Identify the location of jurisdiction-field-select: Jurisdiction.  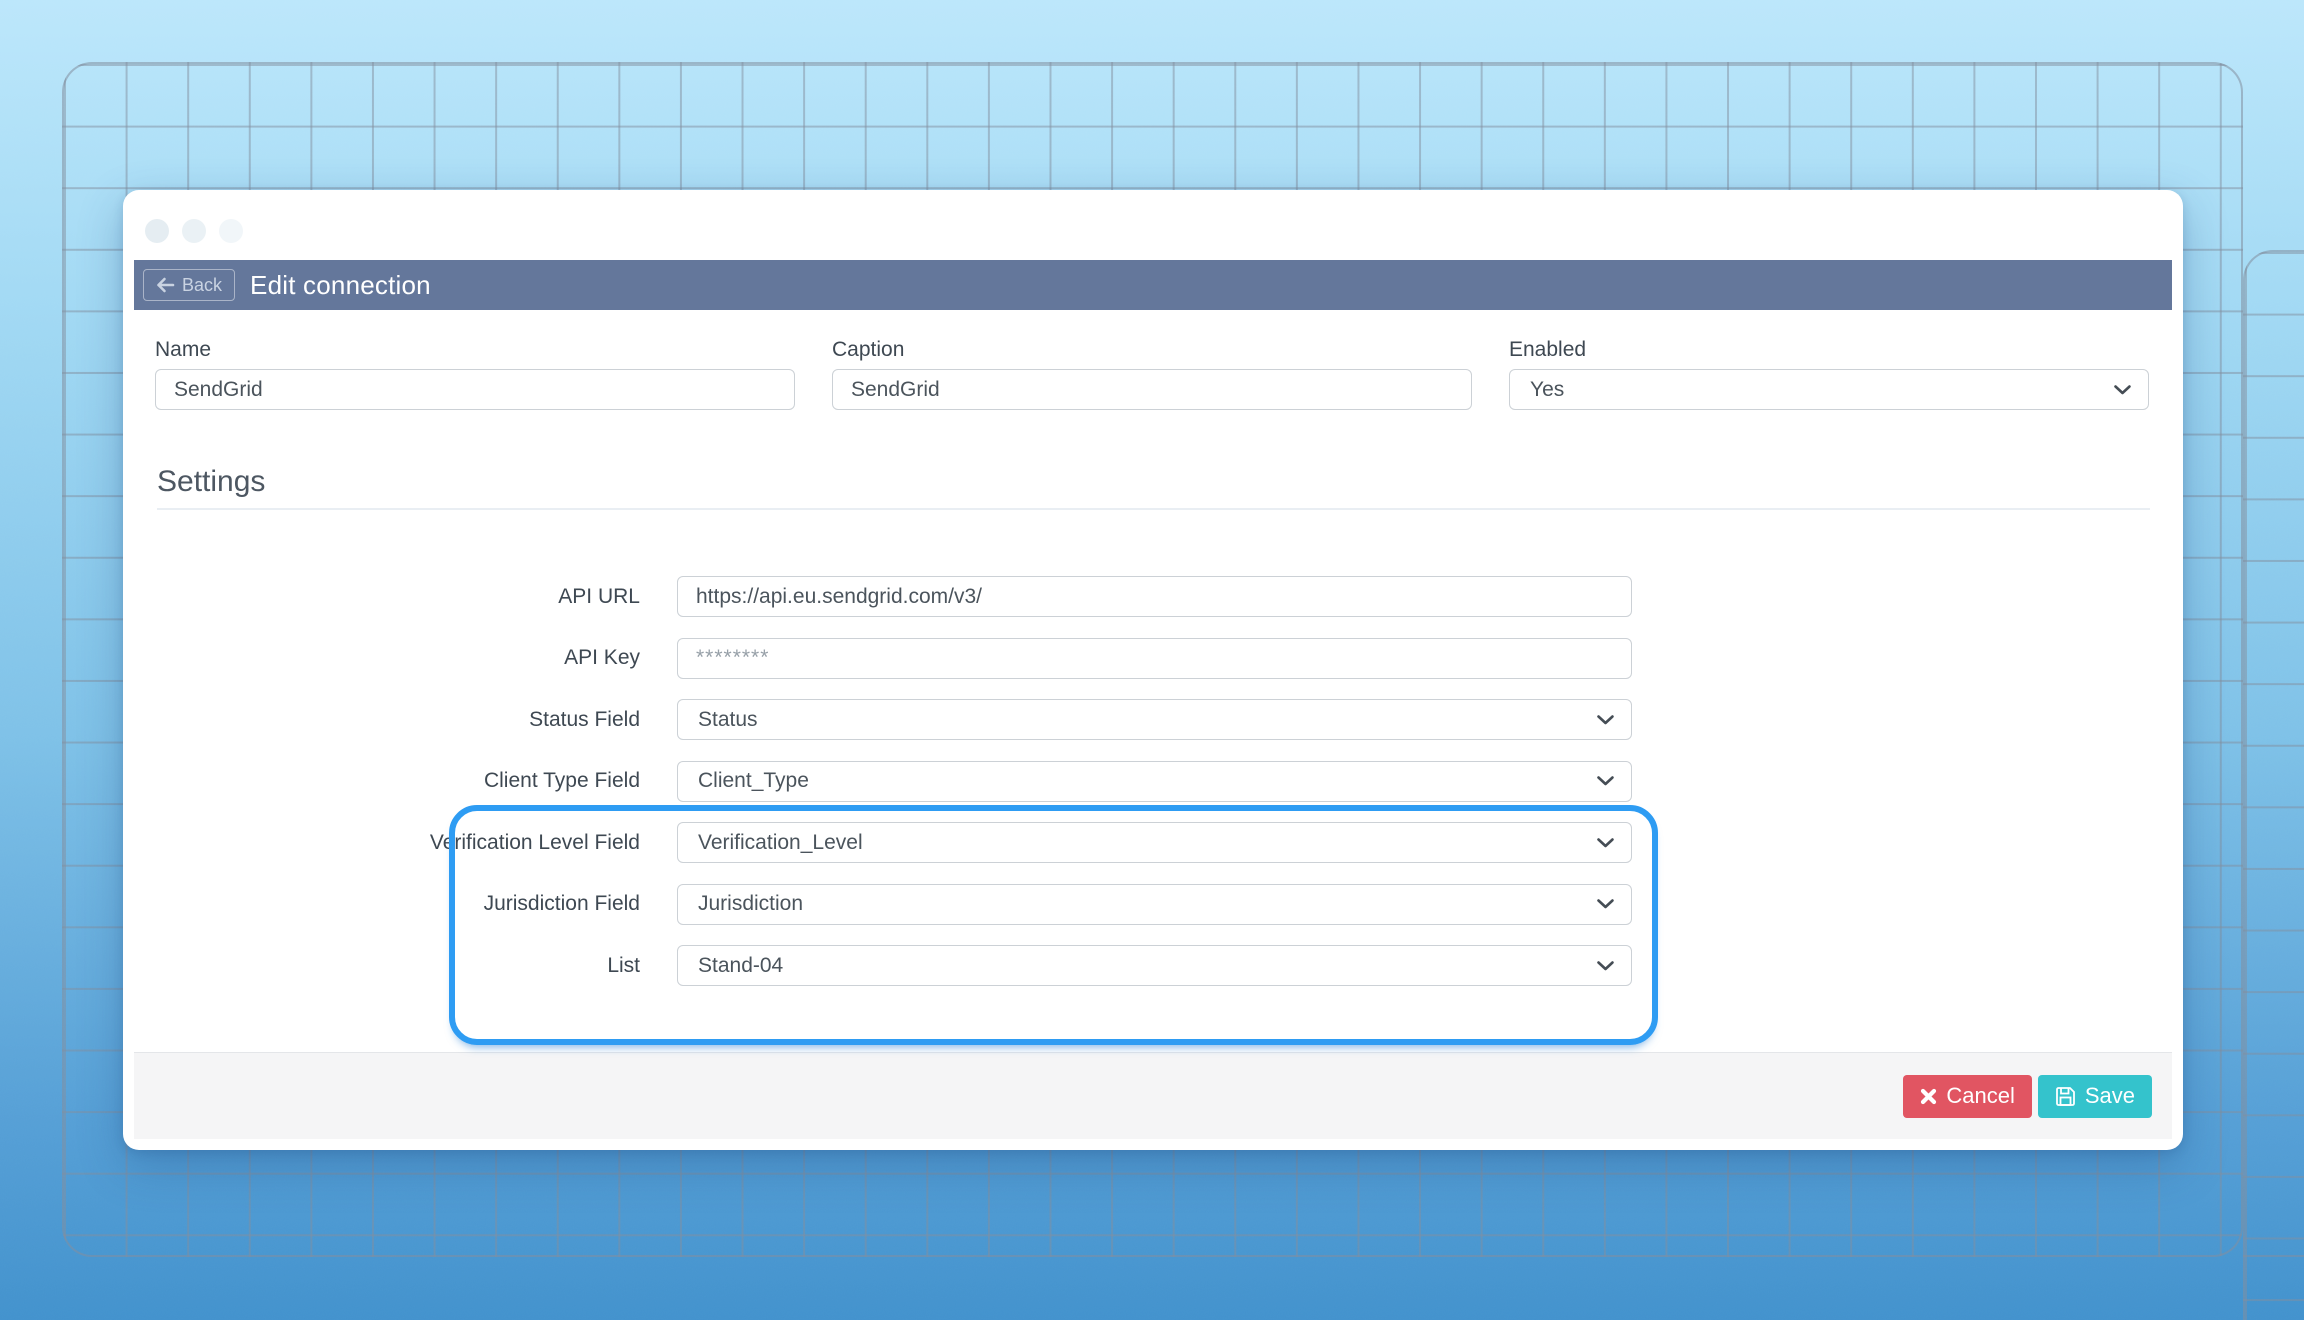
(1154, 904).